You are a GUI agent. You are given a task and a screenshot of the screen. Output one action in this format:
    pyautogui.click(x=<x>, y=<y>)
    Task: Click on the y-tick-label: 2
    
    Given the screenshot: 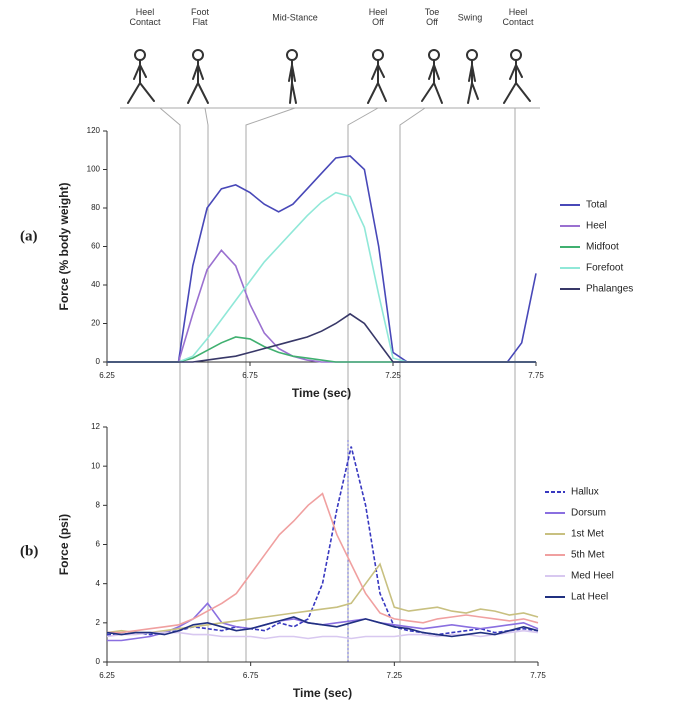 What is the action you would take?
    pyautogui.click(x=98, y=622)
    